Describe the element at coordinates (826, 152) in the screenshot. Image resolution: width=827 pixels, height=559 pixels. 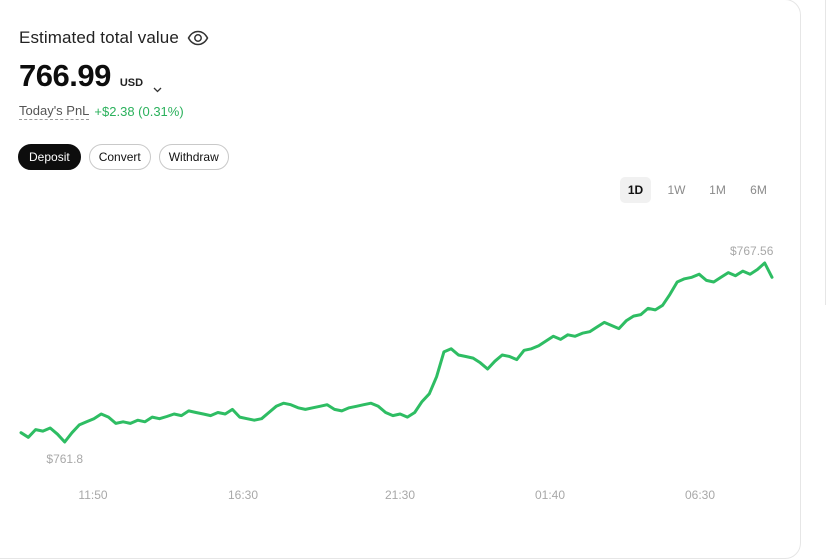
I see `adjacent-panel-edge` at that location.